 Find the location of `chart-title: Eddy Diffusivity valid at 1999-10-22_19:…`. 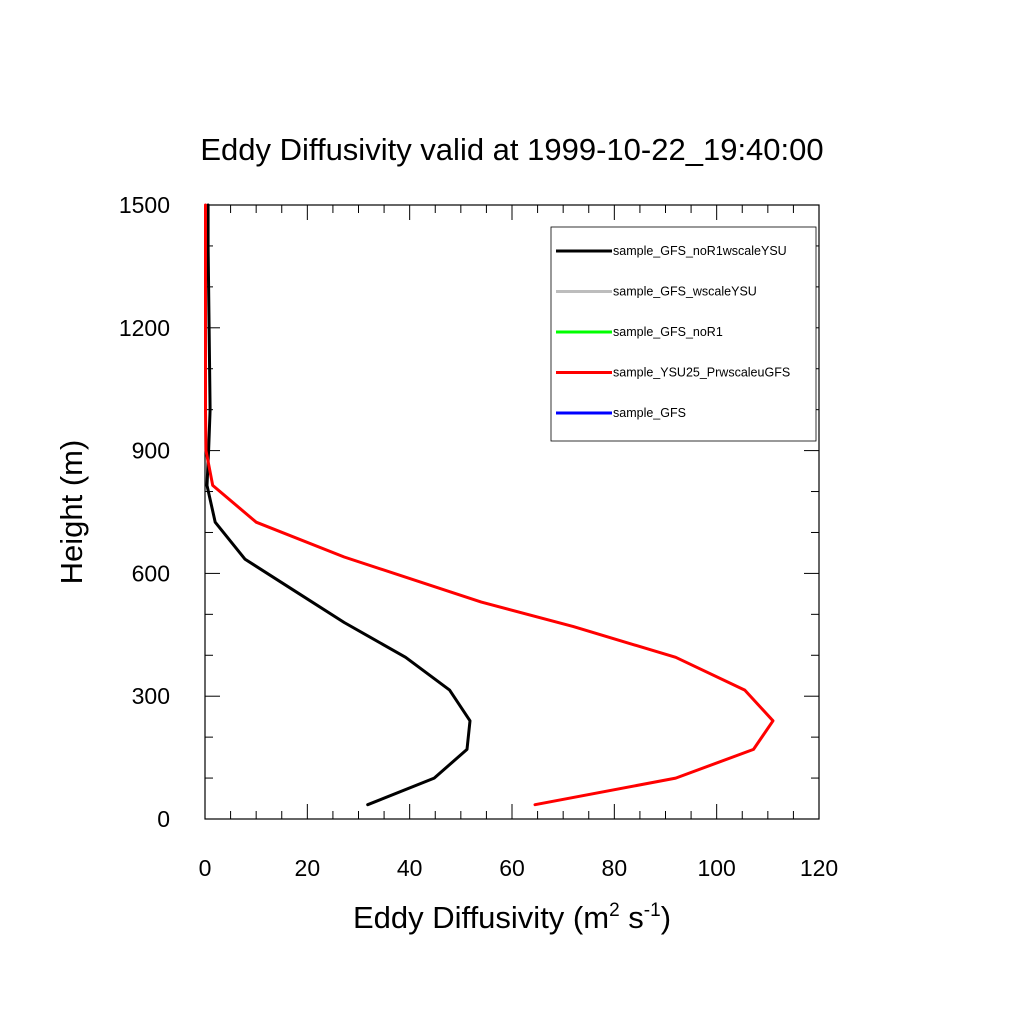

chart-title: Eddy Diffusivity valid at 1999-10-22_19:… is located at coordinates (511, 149).